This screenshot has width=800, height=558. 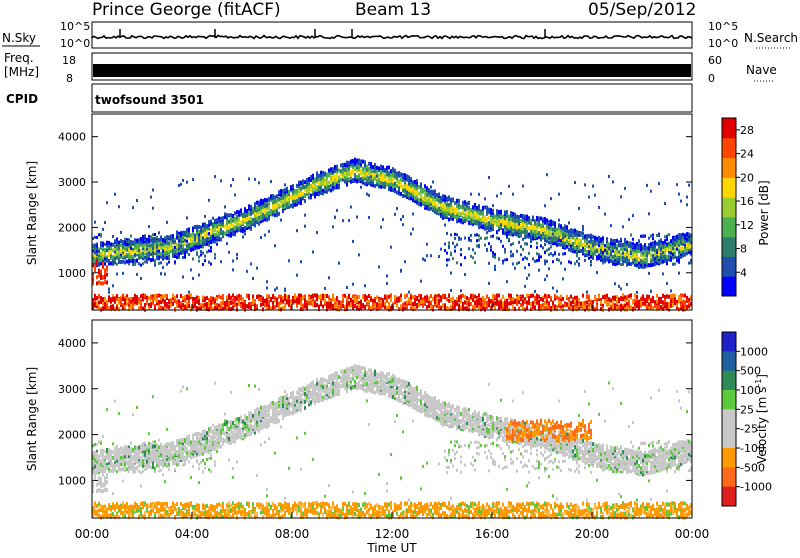 What do you see at coordinates (747, 201) in the screenshot?
I see `power-colorbar-tick-label: 16` at bounding box center [747, 201].